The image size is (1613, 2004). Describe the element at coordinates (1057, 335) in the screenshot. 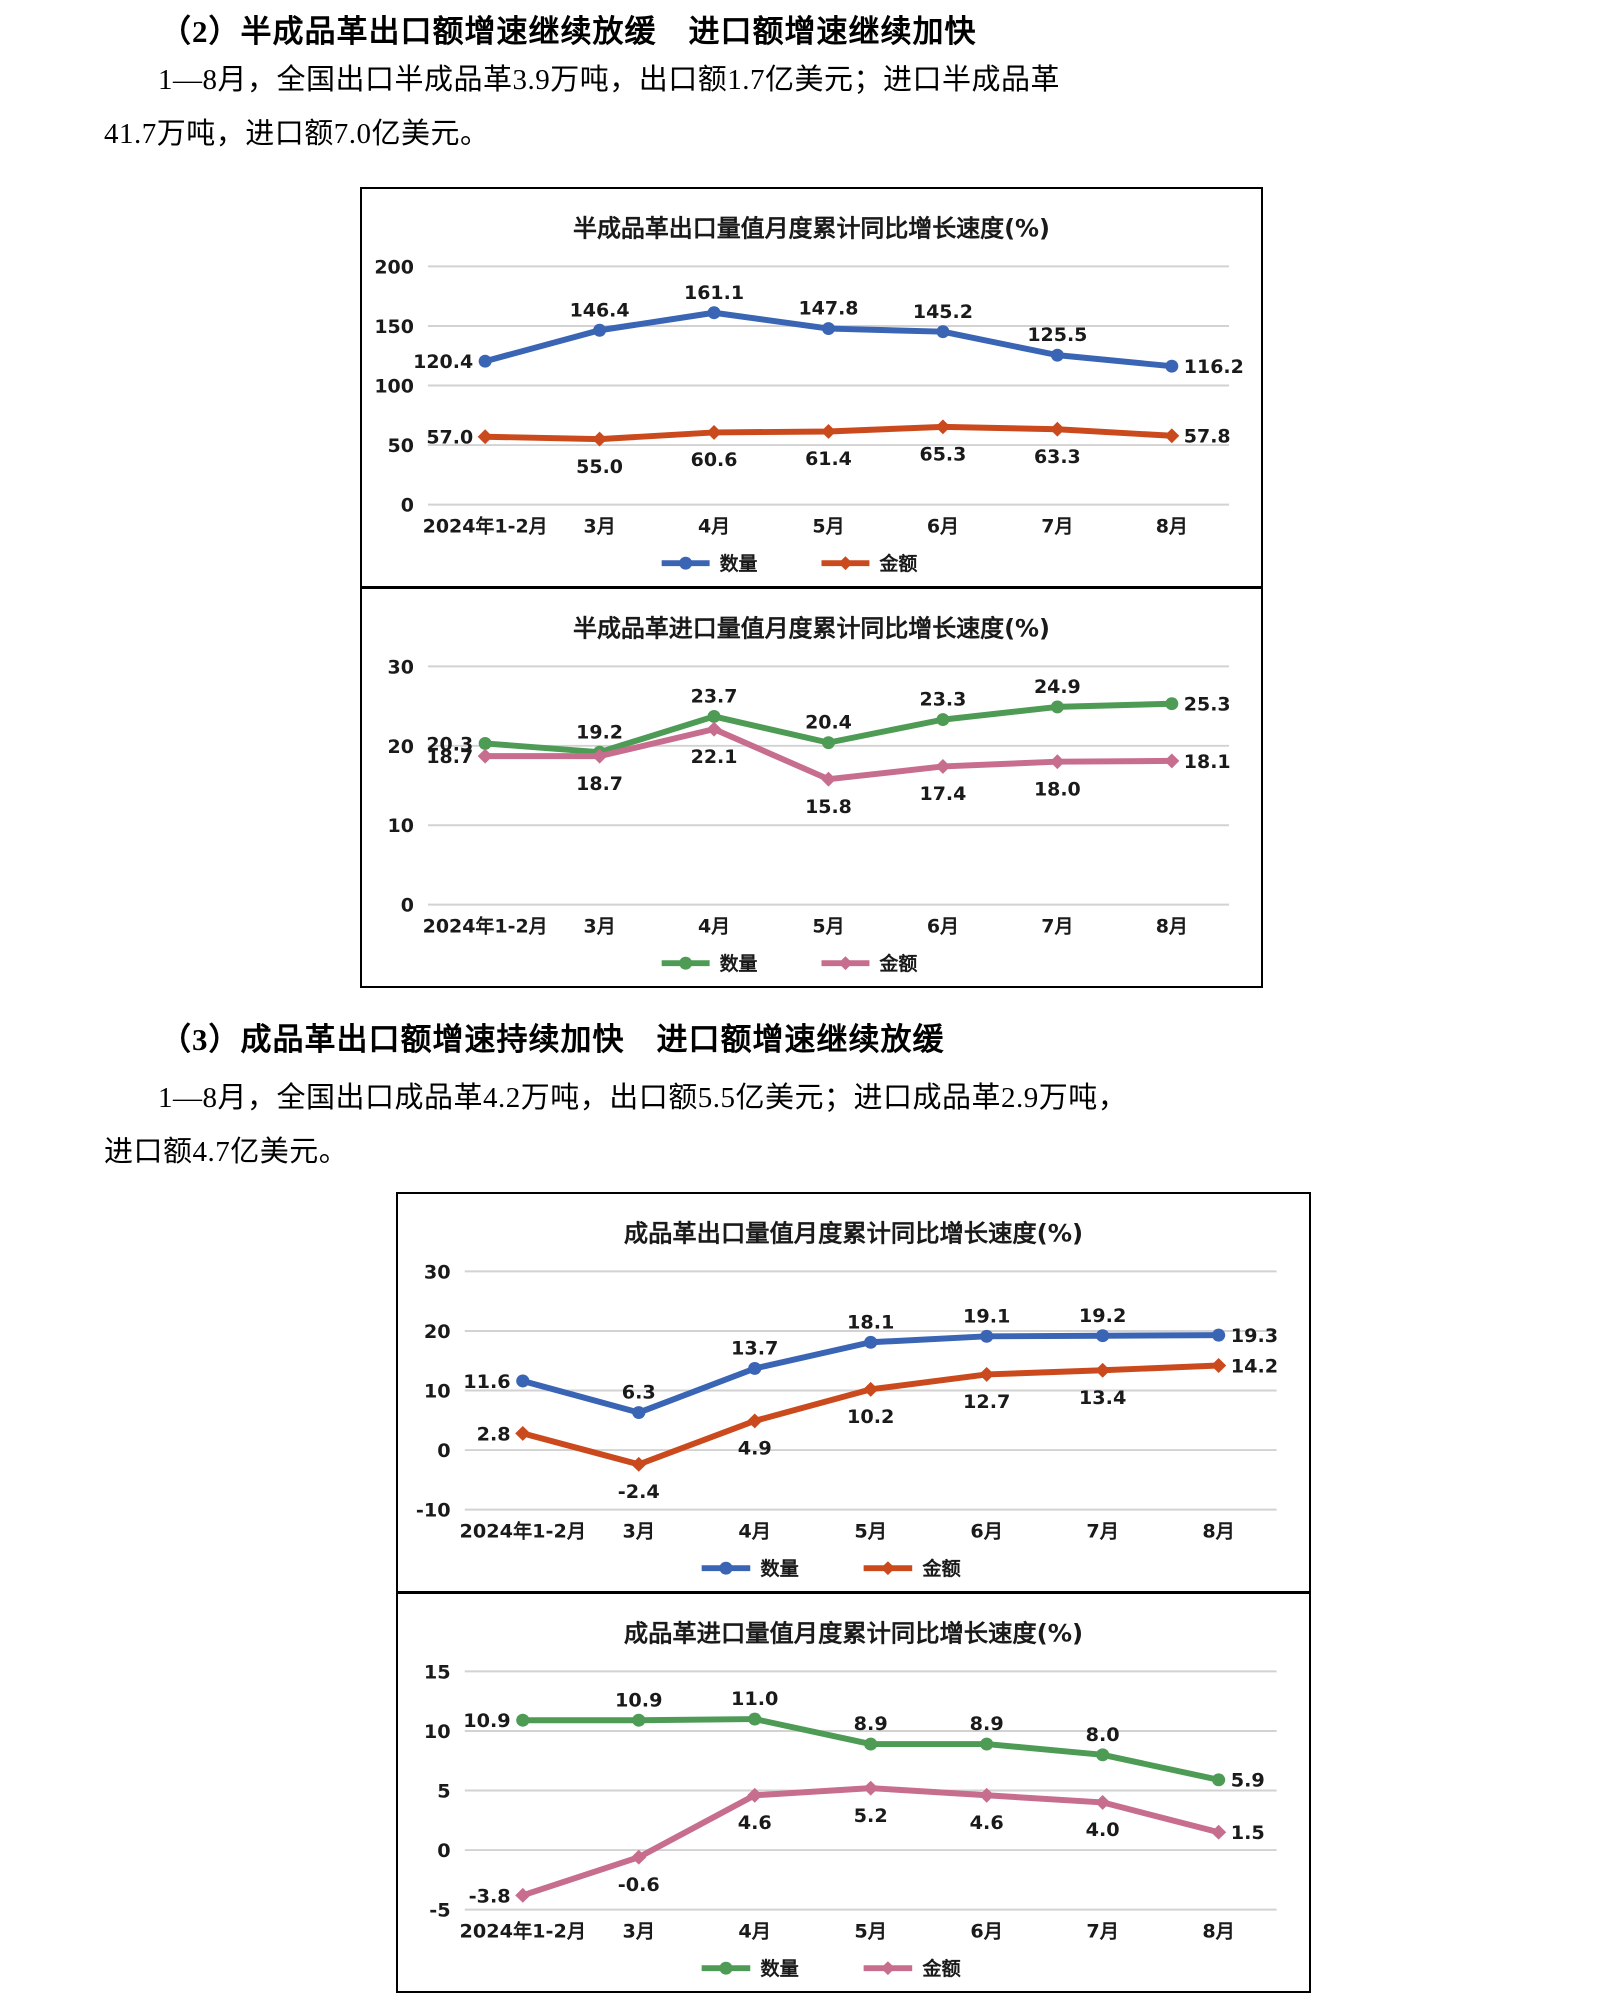

I see `data-label: 125.5` at that location.